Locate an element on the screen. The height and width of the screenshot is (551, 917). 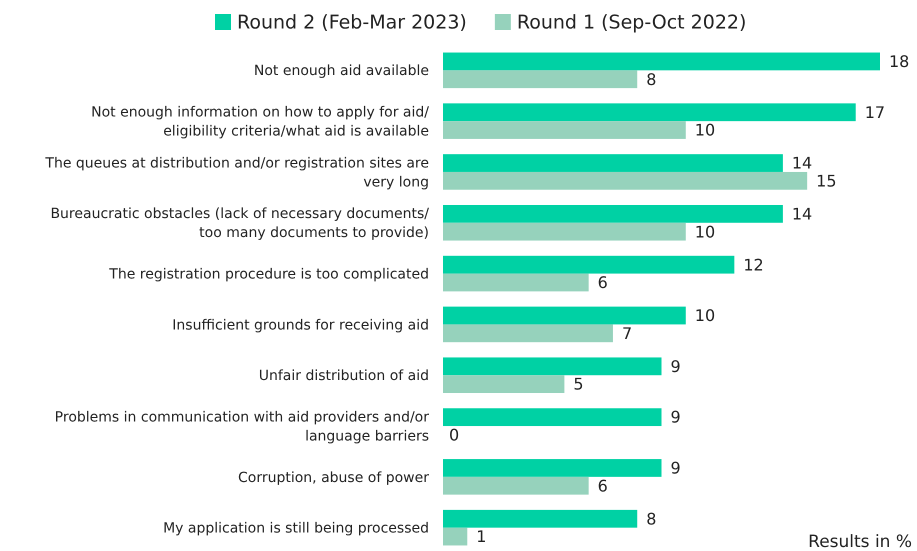
data-label: 5 is located at coordinates (578, 384).